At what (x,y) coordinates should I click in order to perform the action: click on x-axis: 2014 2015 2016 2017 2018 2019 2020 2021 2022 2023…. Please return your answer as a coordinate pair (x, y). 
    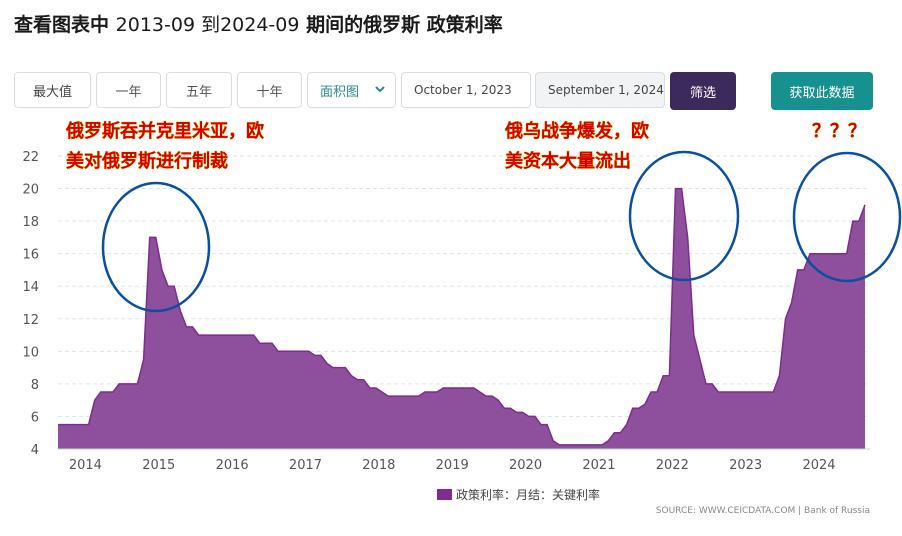
    Looking at the image, I should click on (452, 465).